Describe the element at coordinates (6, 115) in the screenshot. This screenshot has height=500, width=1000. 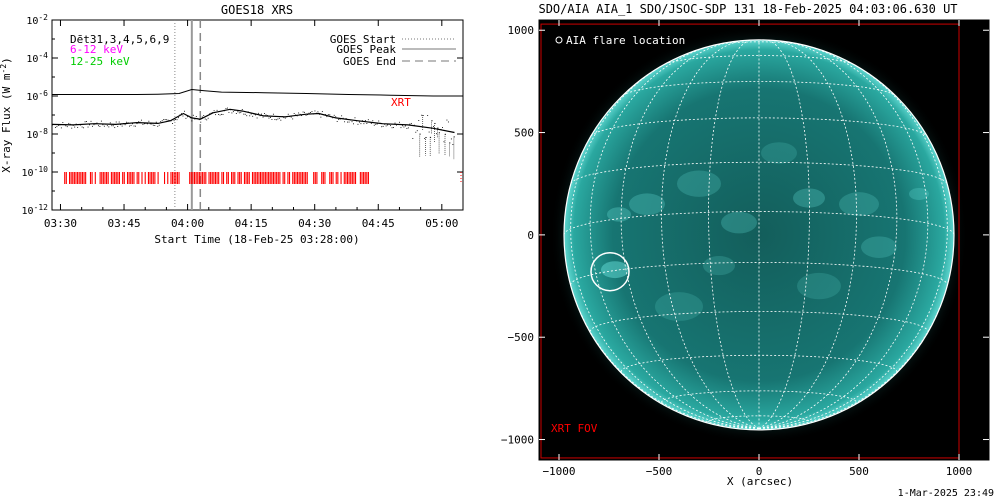
I see `goes-y-axis-label: X-ray Flux (W m-2)` at that location.